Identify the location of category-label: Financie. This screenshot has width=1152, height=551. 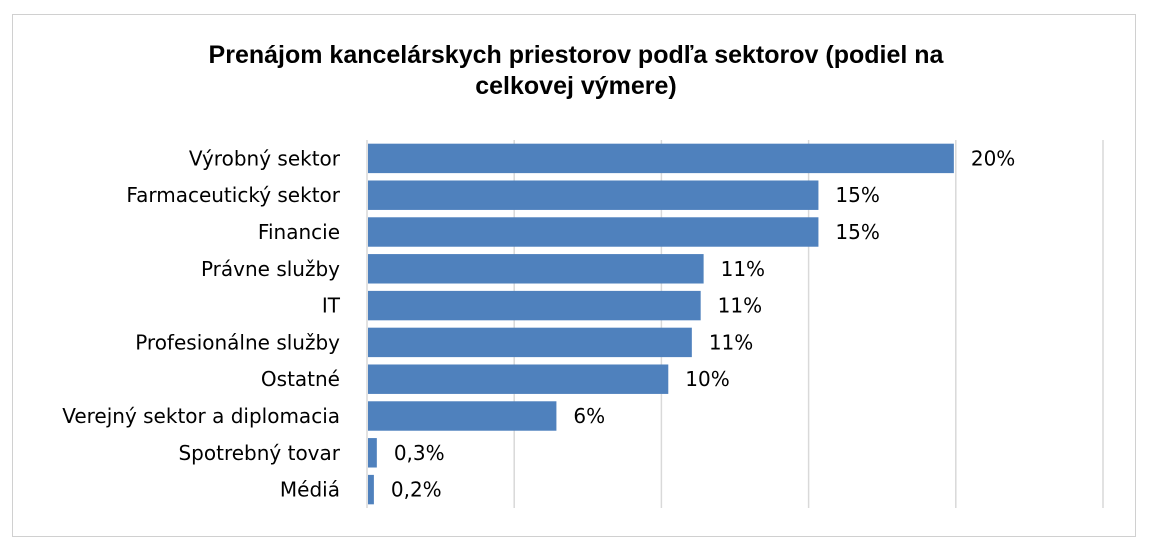
(299, 232).